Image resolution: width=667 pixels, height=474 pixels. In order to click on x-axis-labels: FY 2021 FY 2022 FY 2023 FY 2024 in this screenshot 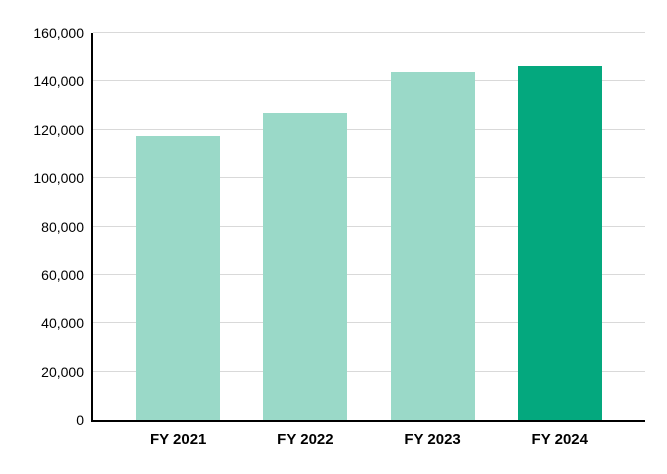, I will do `click(369, 439)`.